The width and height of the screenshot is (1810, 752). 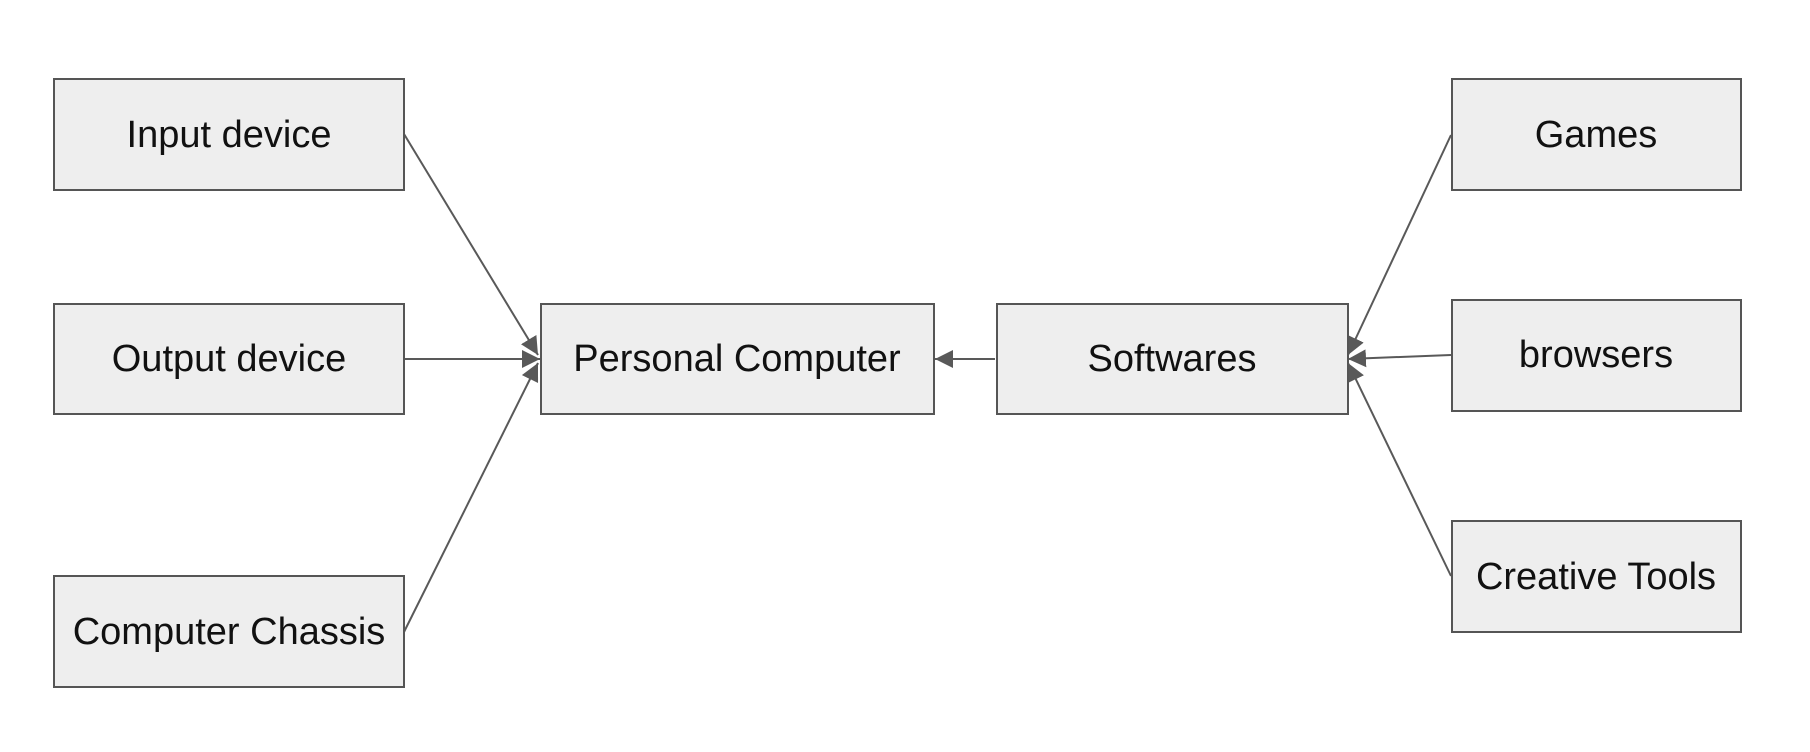 I want to click on node-creative-tools-label: Creative Tools, so click(x=1596, y=577).